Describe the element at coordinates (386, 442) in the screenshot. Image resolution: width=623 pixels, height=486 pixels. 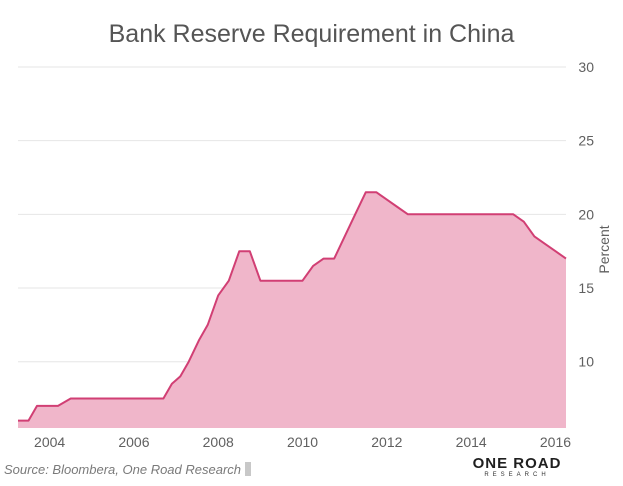
I see `x-tick-label-2012: 2012` at that location.